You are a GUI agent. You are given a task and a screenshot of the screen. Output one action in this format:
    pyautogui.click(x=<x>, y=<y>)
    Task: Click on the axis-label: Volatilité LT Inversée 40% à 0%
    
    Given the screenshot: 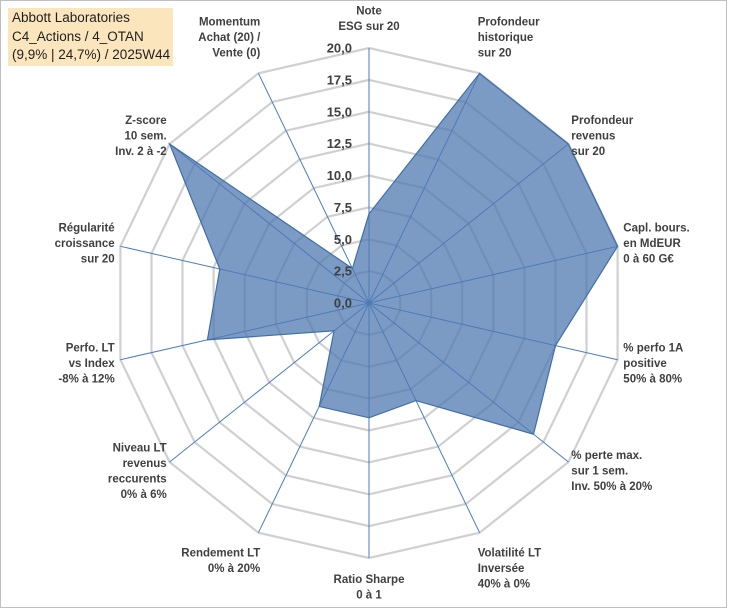 What is the action you would take?
    pyautogui.click(x=509, y=568)
    